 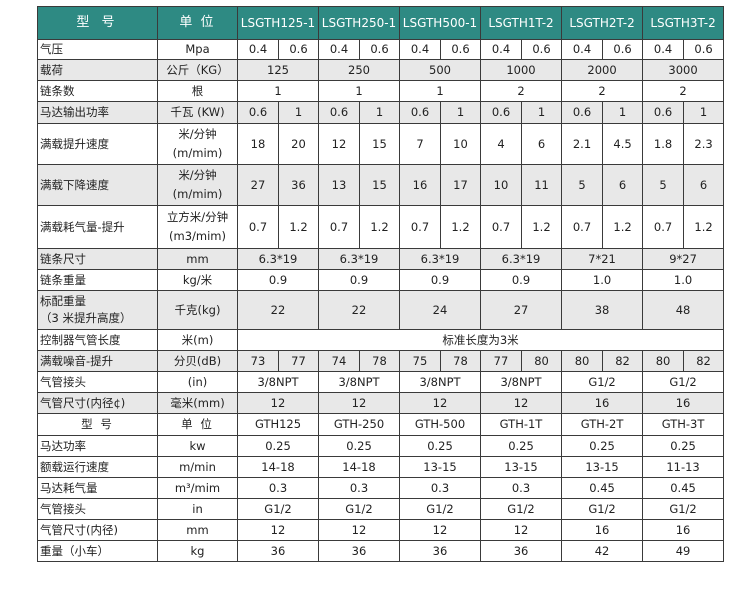 I want to click on row-unit: 立方米/分钟 (m3/mim), so click(x=197, y=227).